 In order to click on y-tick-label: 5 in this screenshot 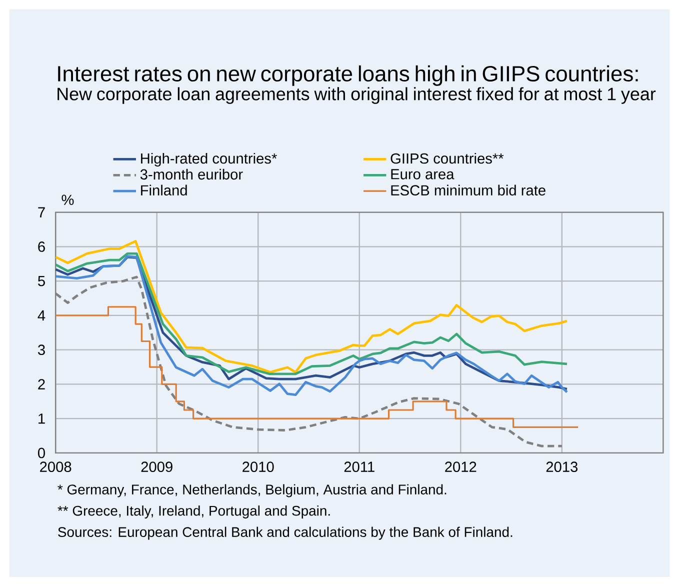, I will do `click(41, 281)`.